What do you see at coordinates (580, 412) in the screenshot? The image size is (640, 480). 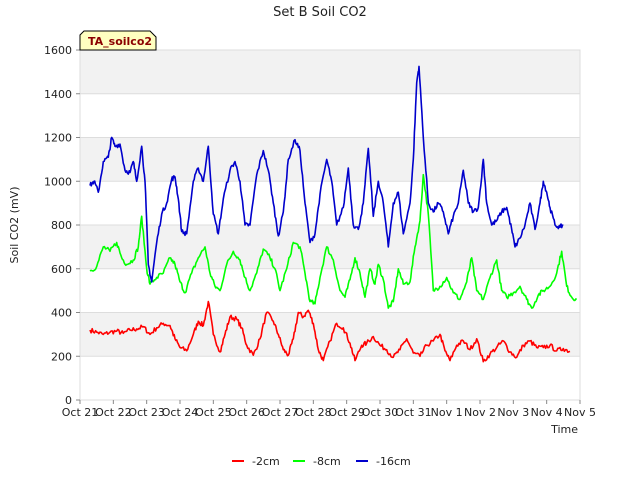 I see `x-tick-label-15: Nov 5` at bounding box center [580, 412].